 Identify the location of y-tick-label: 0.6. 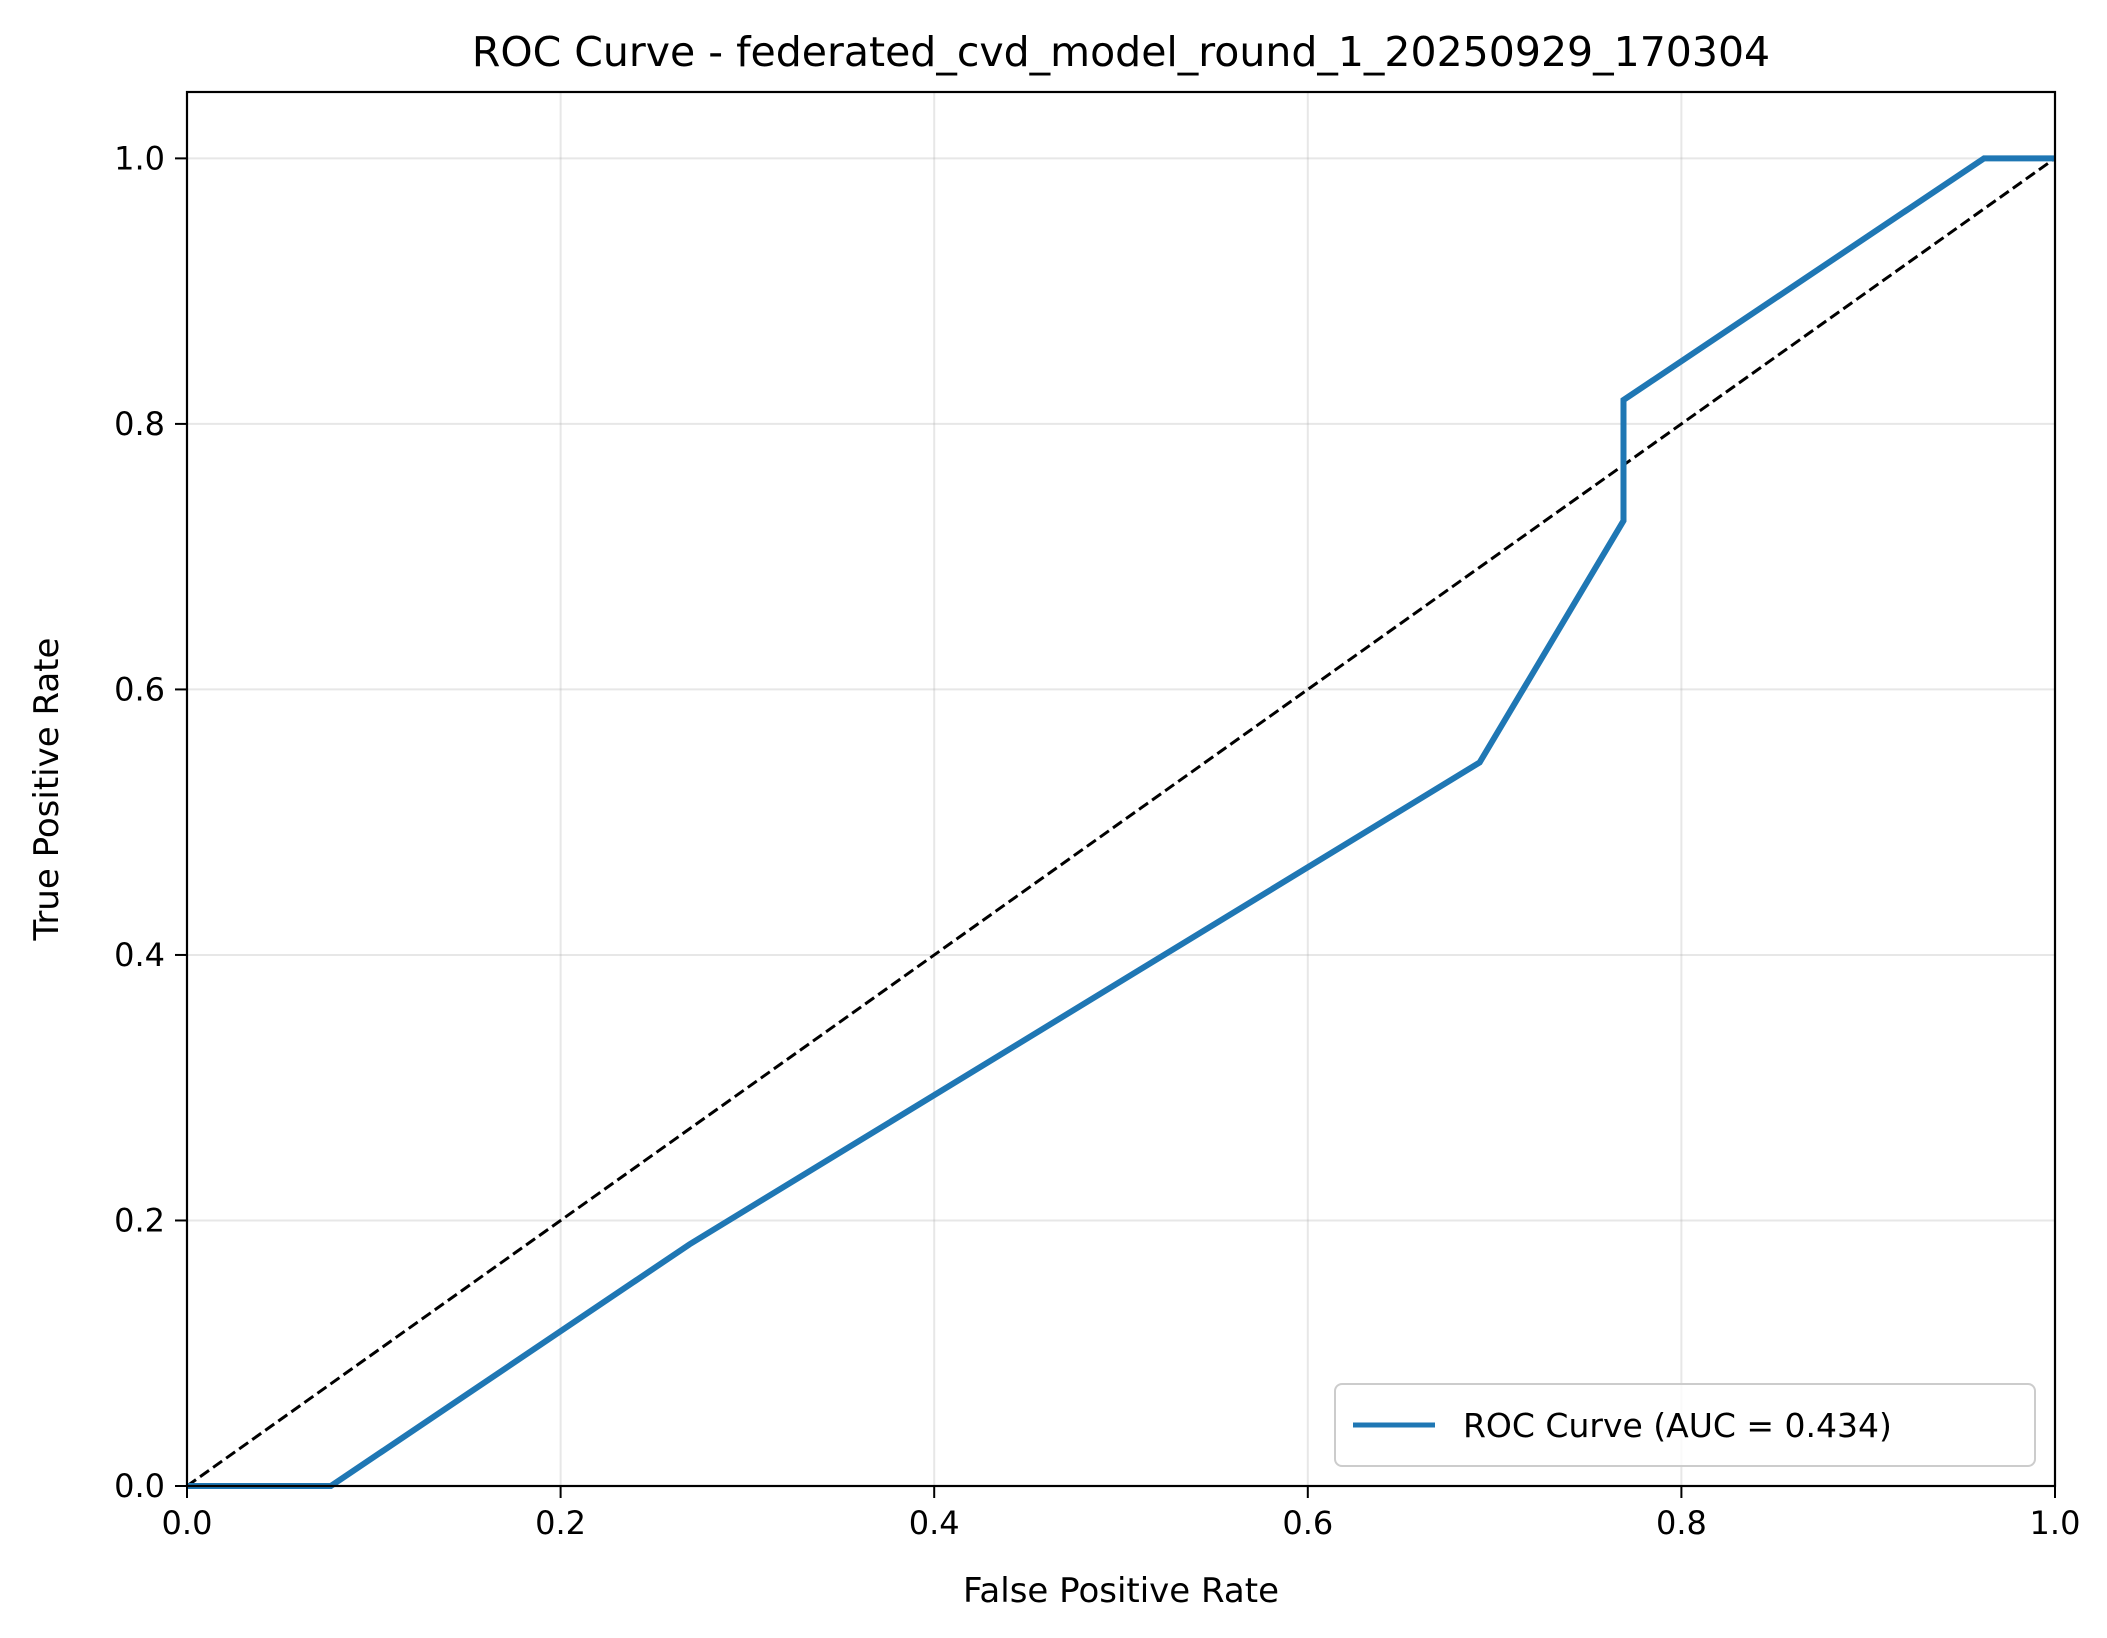
(139, 689).